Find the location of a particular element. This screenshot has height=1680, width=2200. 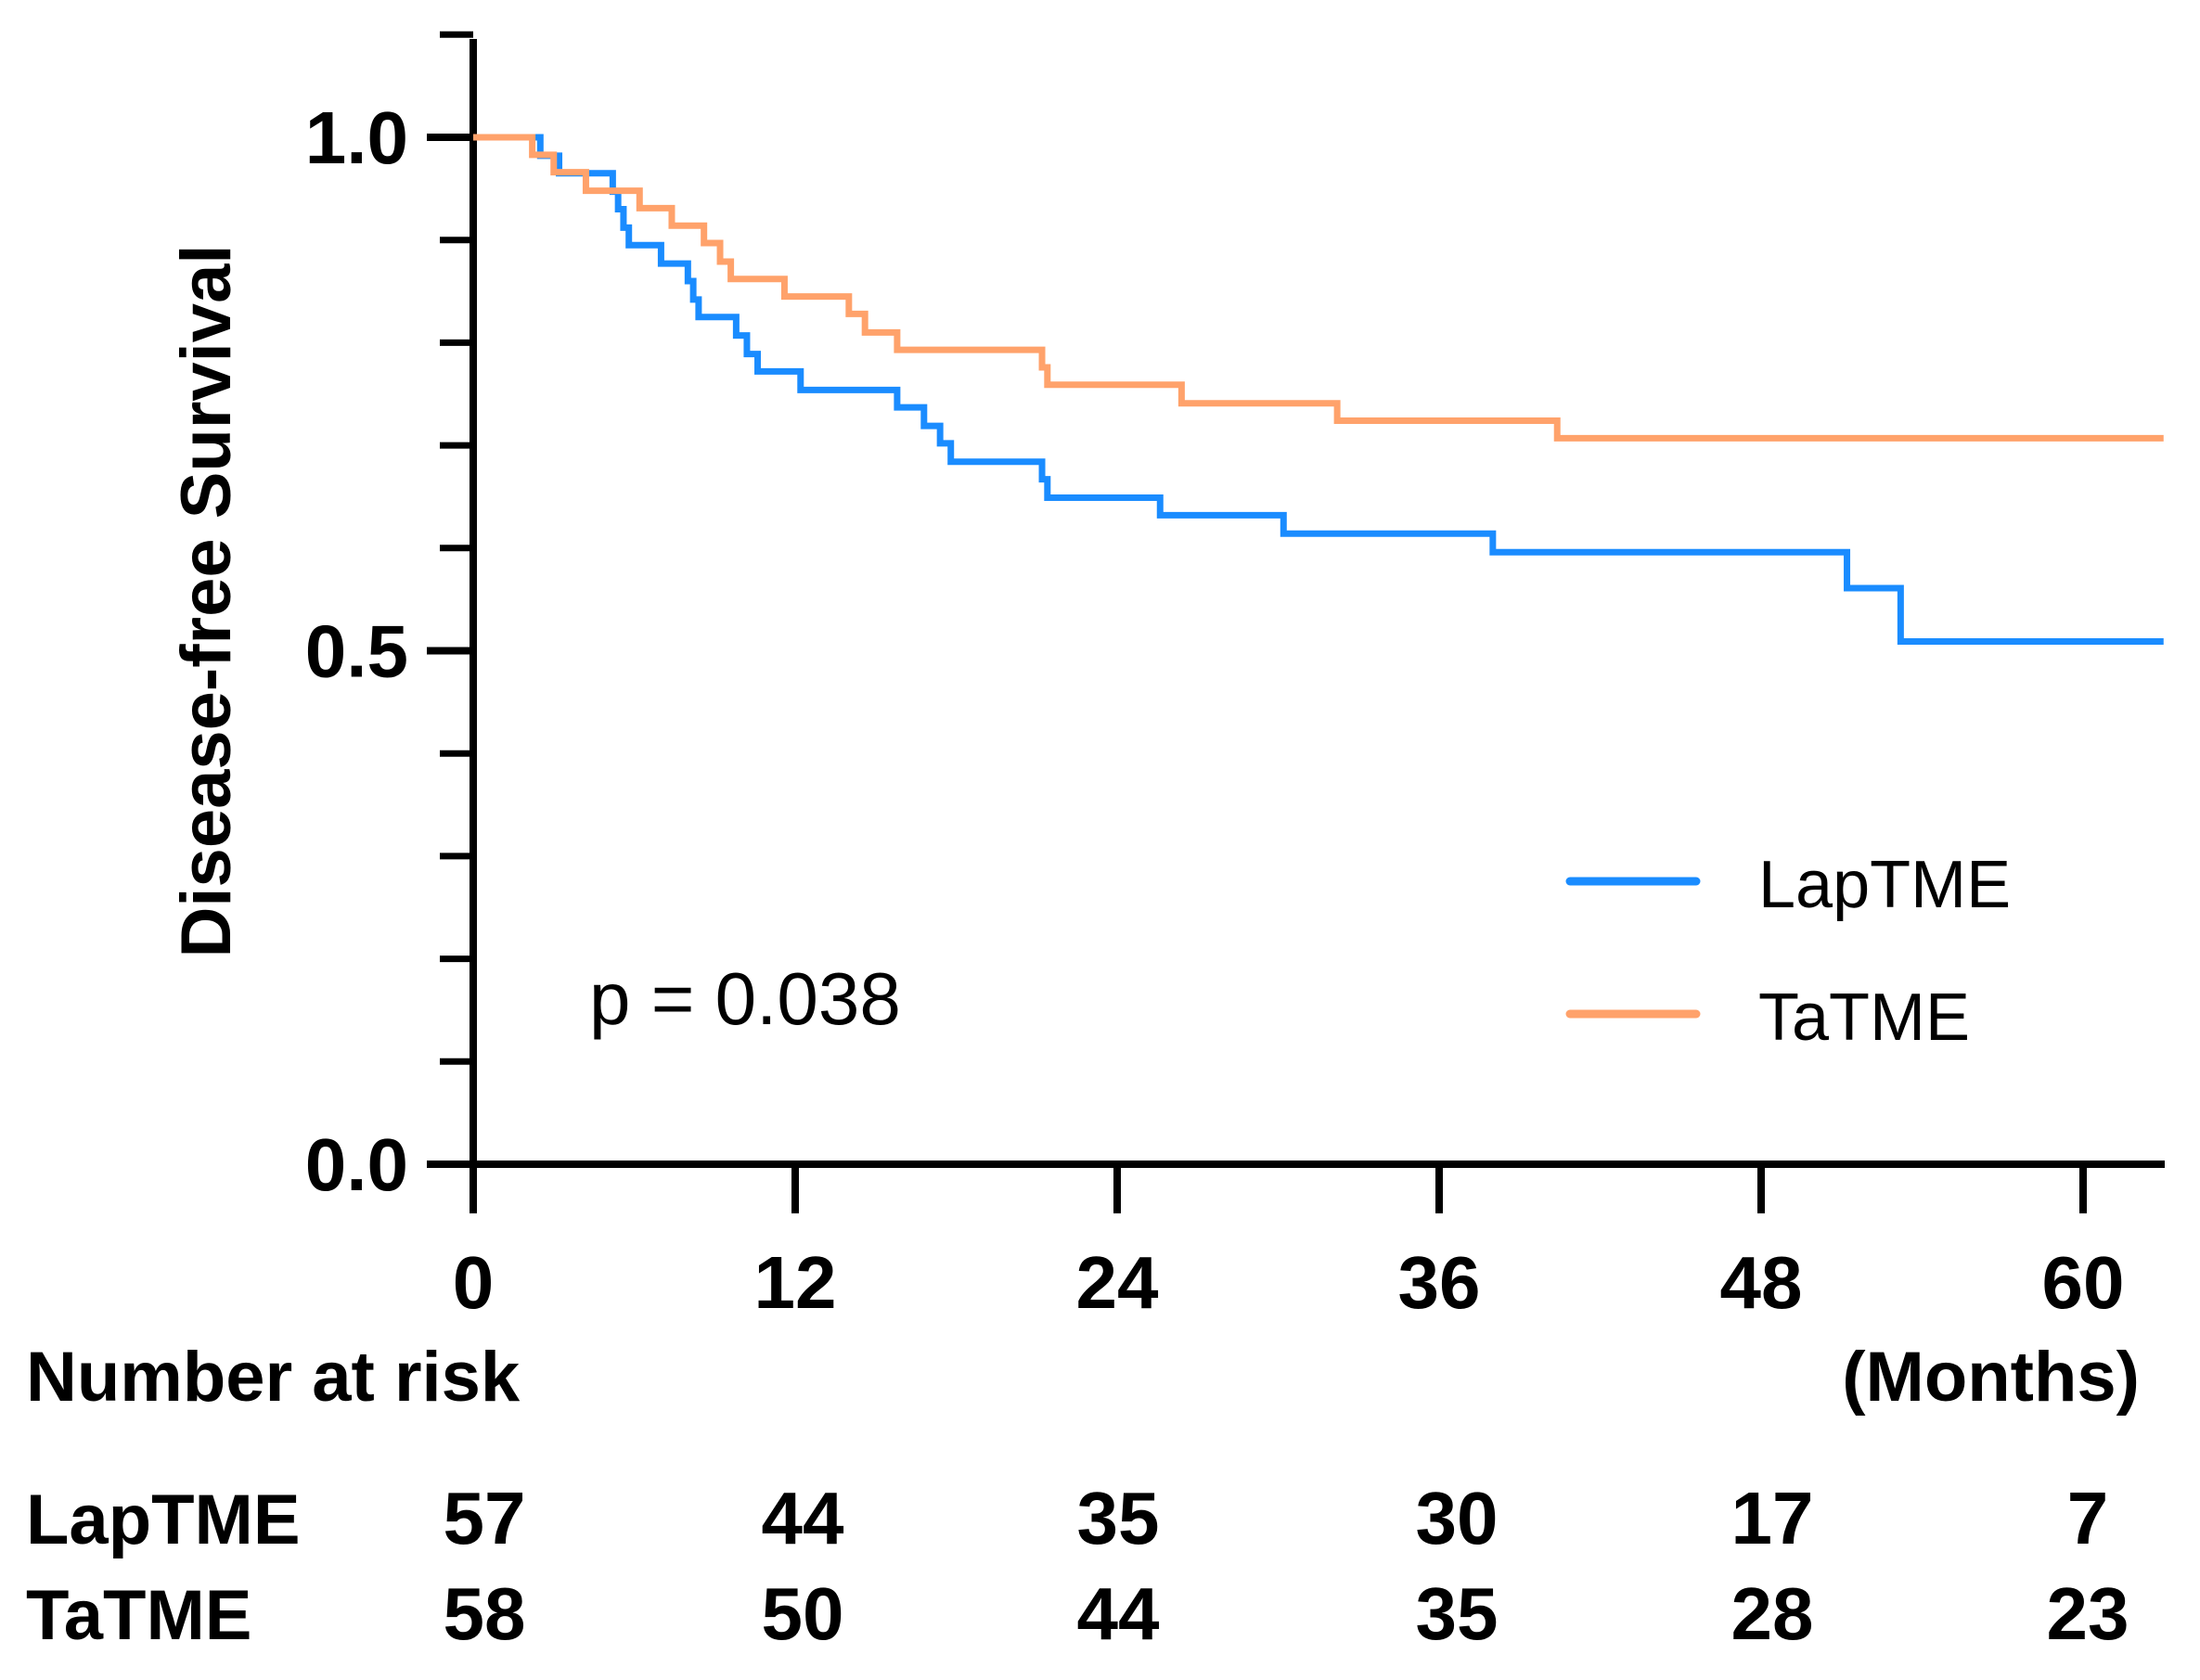

y-ticks: 0.0 0.5 1.0 is located at coordinates (389, 618).